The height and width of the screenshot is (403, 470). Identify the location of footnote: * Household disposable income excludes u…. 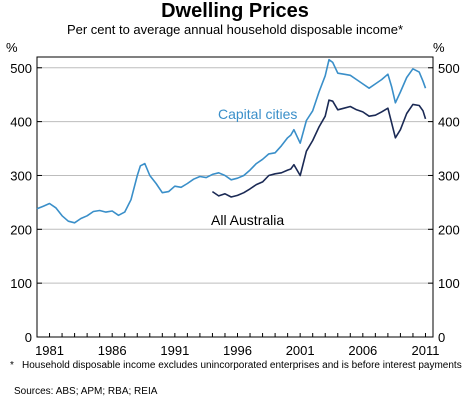
(236, 366).